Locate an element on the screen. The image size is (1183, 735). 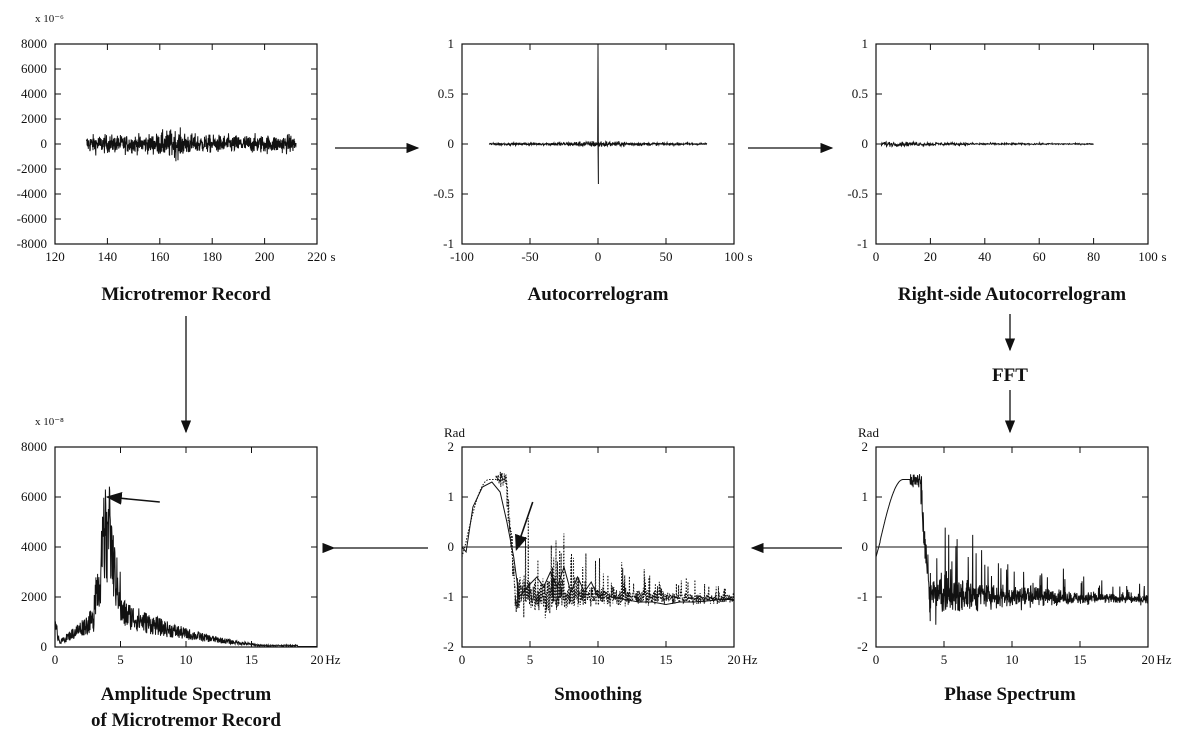
autocorr-xtick-label: -100 is located at coordinates (462, 256).